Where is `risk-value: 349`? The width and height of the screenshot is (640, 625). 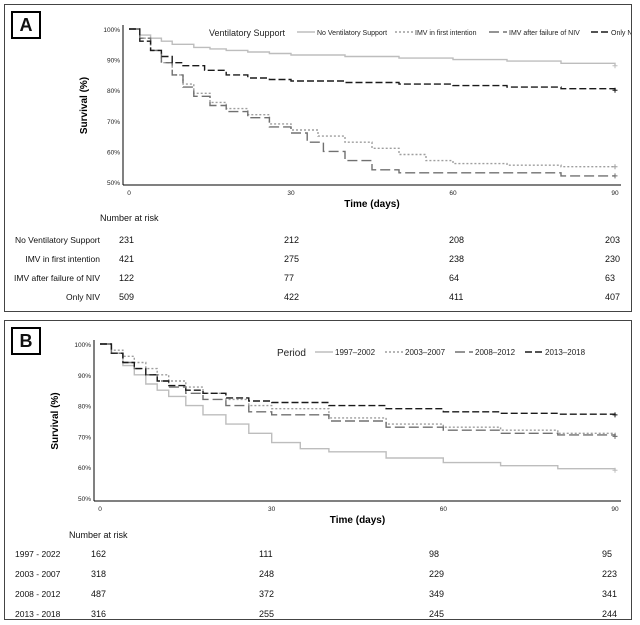
risk-value: 349 is located at coordinates (437, 594).